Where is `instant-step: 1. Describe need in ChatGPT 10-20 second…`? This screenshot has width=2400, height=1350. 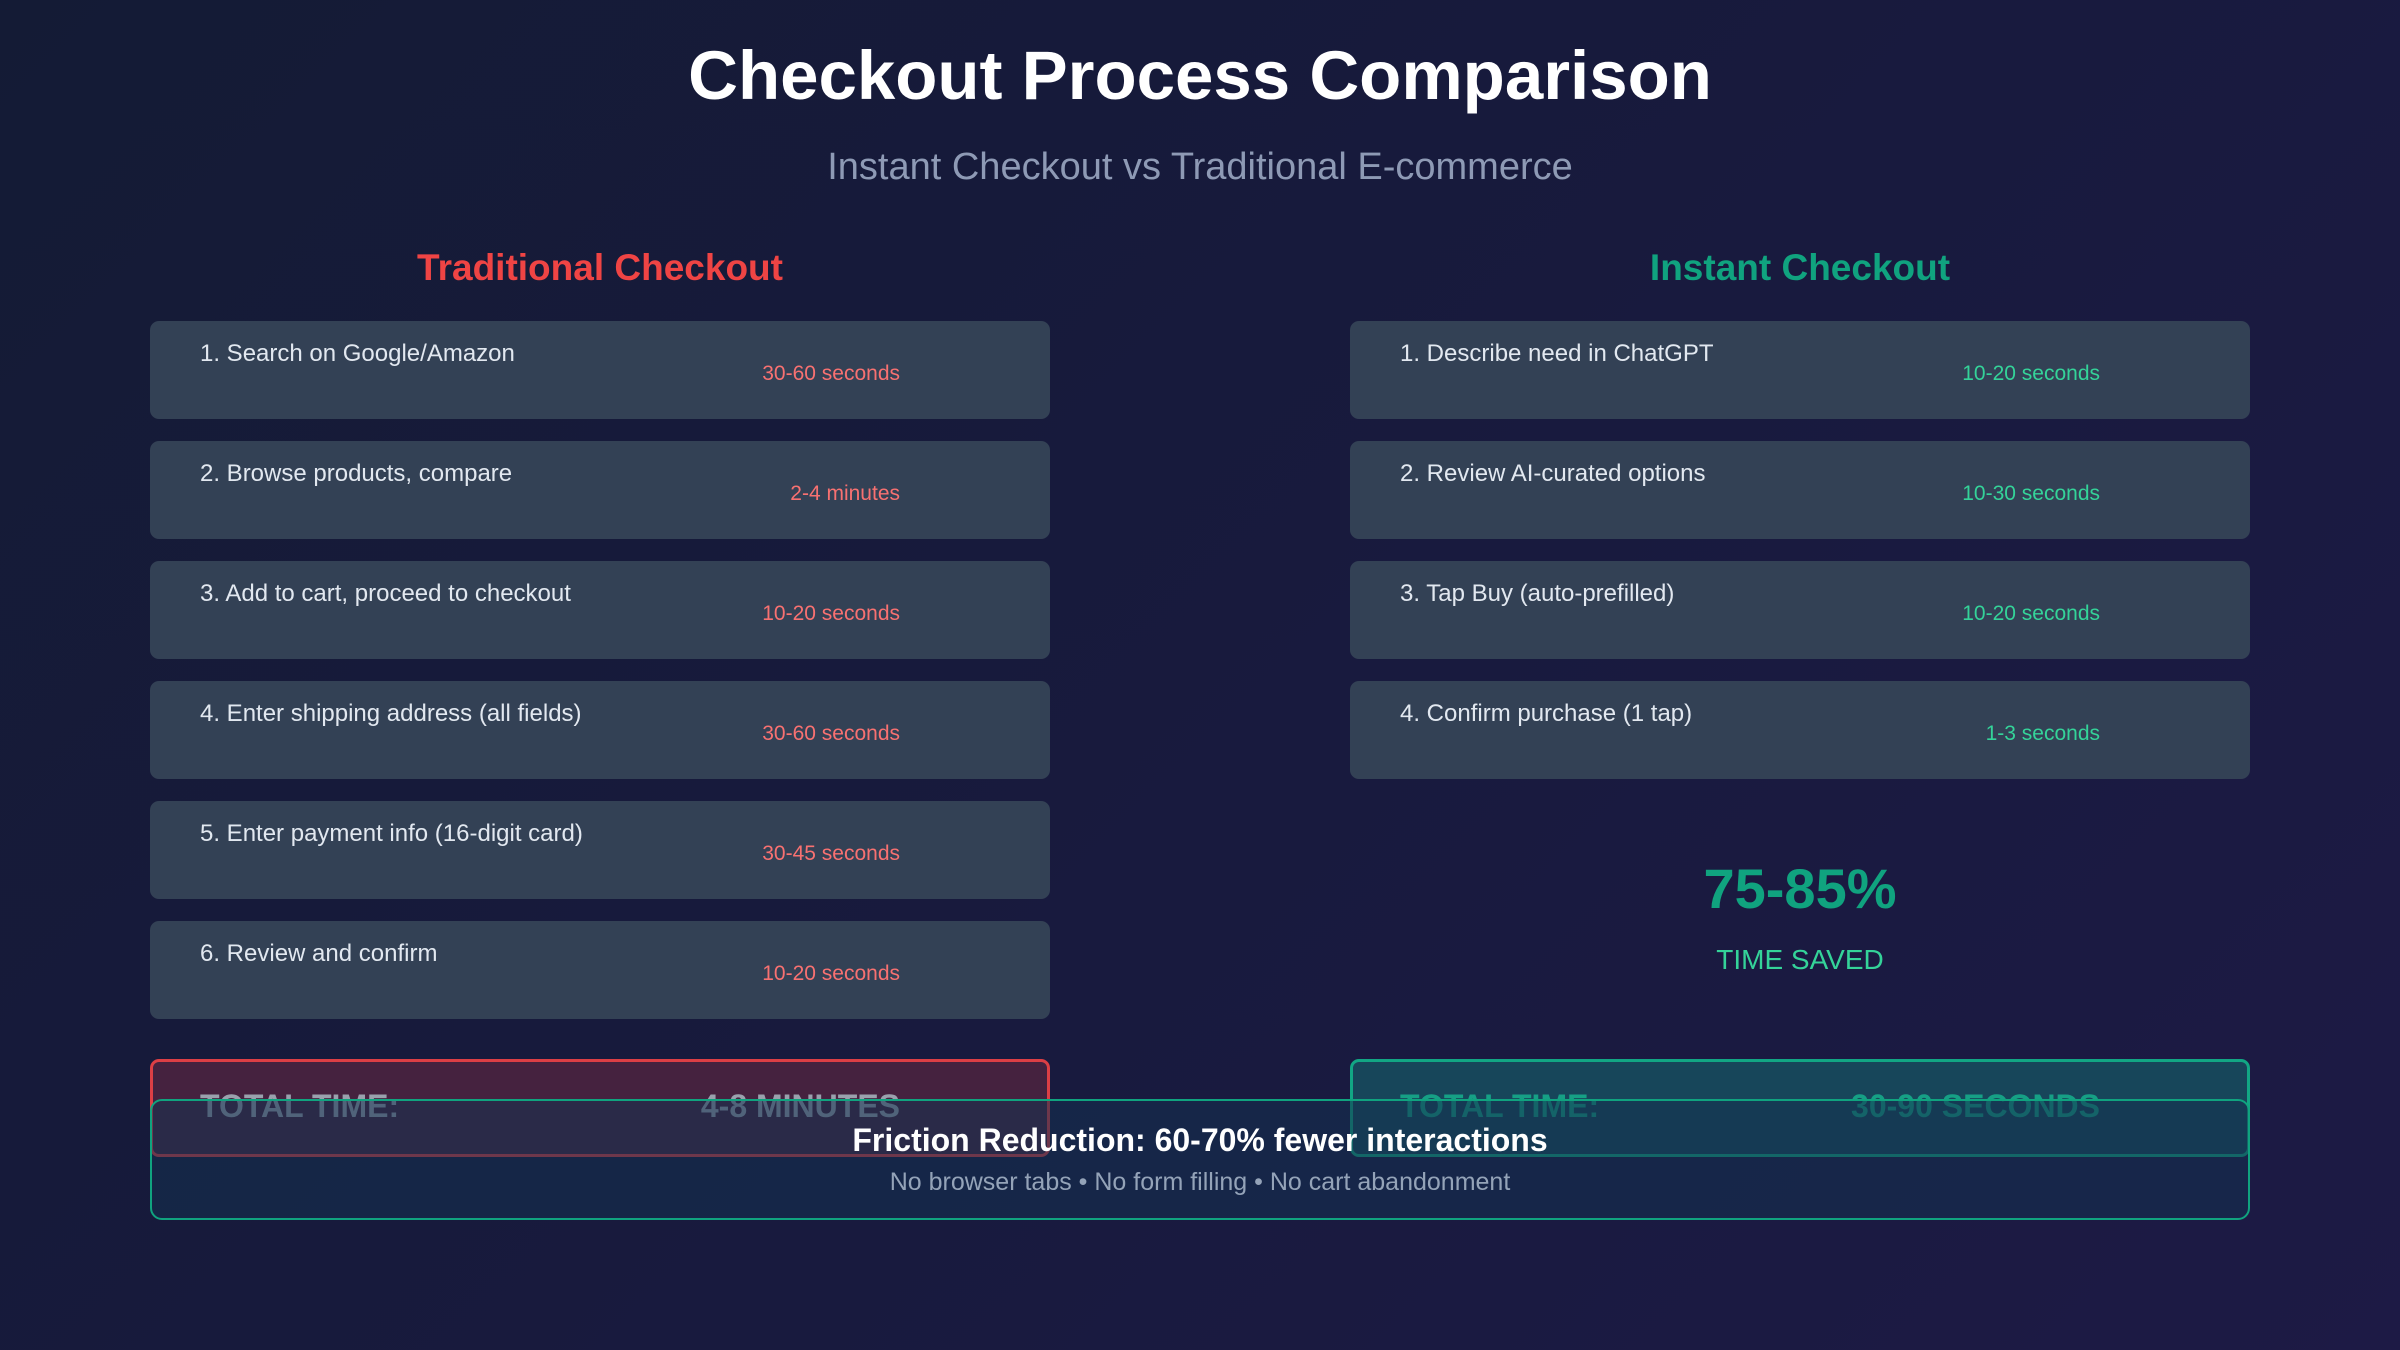
instant-step: 1. Describe need in ChatGPT 10-20 second… is located at coordinates (1800, 370).